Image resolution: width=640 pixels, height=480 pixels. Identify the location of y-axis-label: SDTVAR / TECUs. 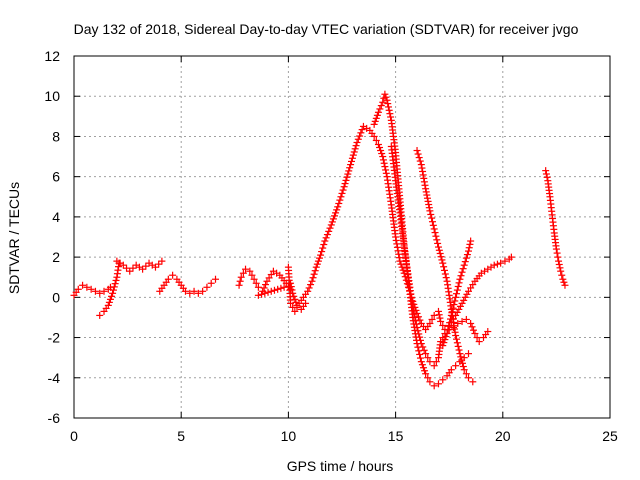
(14, 238).